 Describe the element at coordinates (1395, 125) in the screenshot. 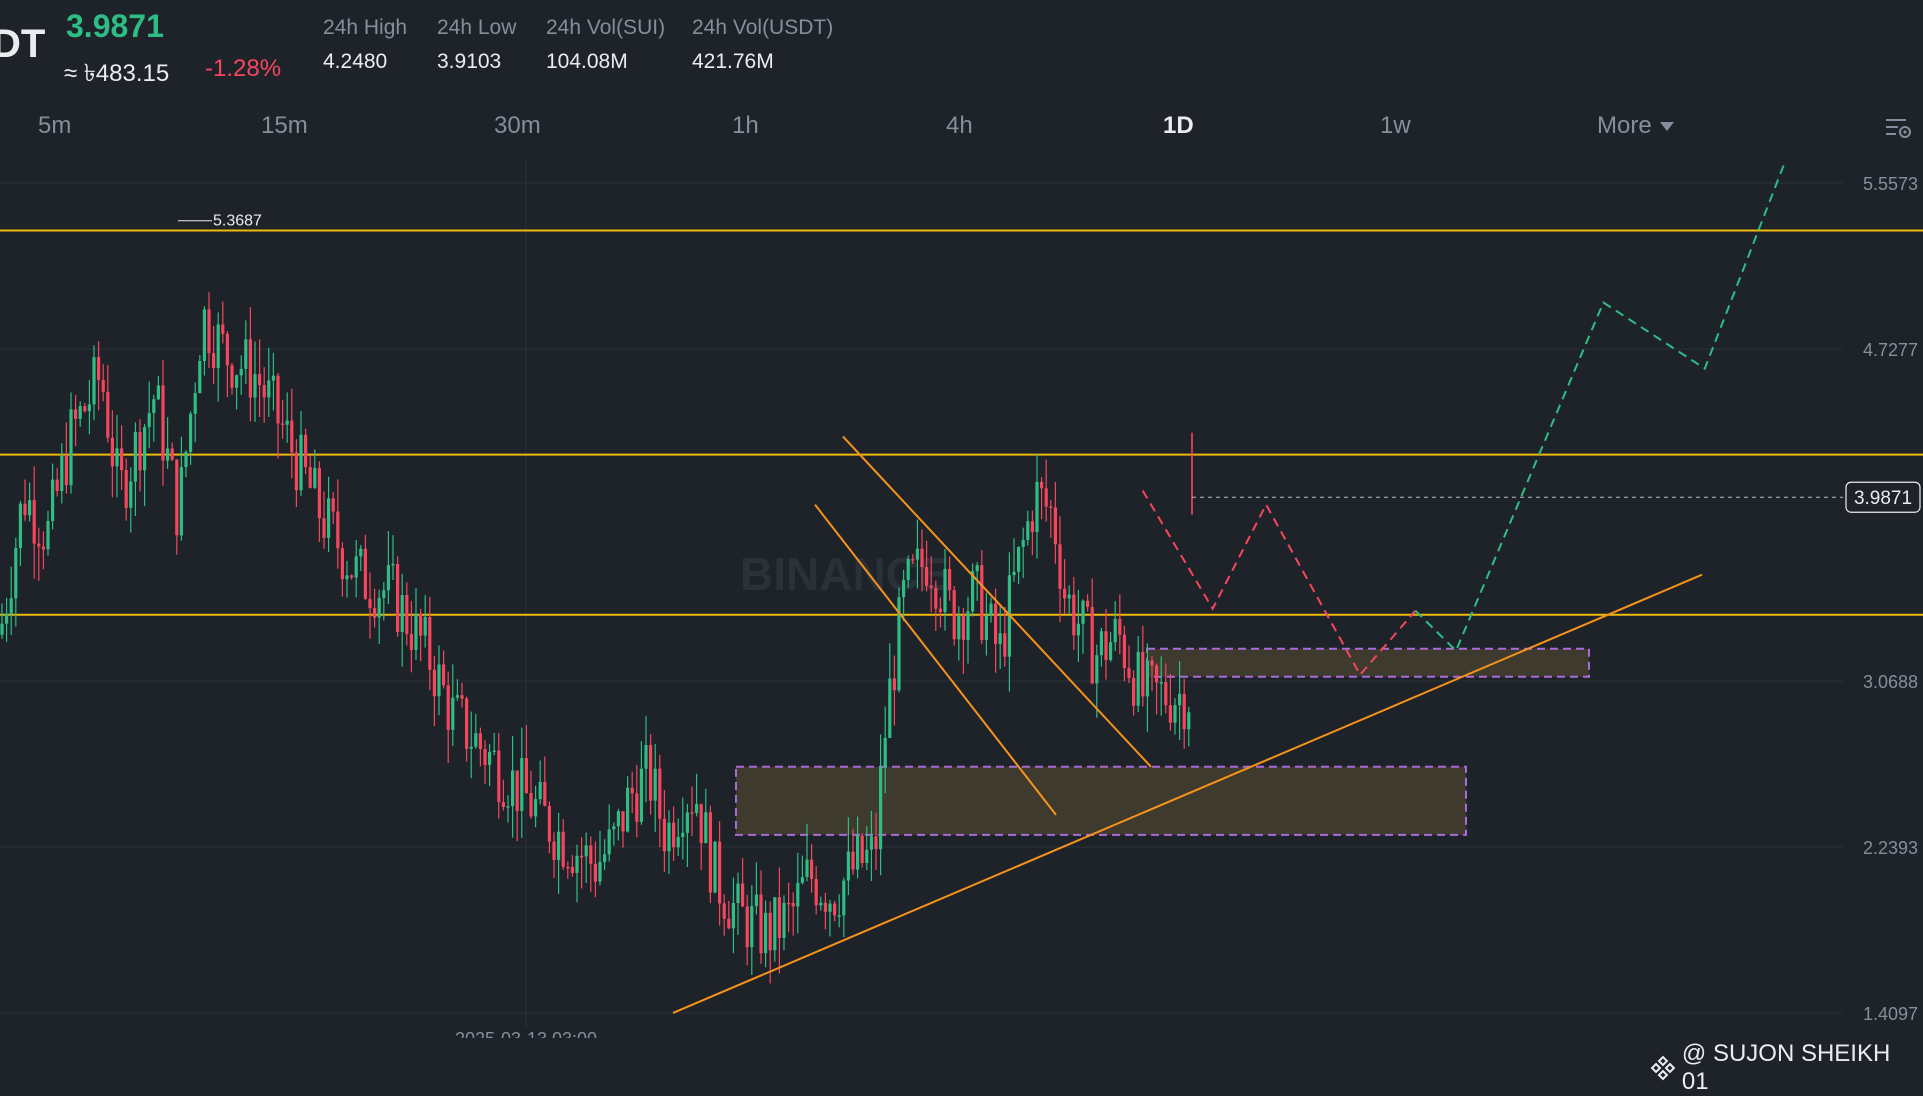

I see `timeframe-1w: 1w` at that location.